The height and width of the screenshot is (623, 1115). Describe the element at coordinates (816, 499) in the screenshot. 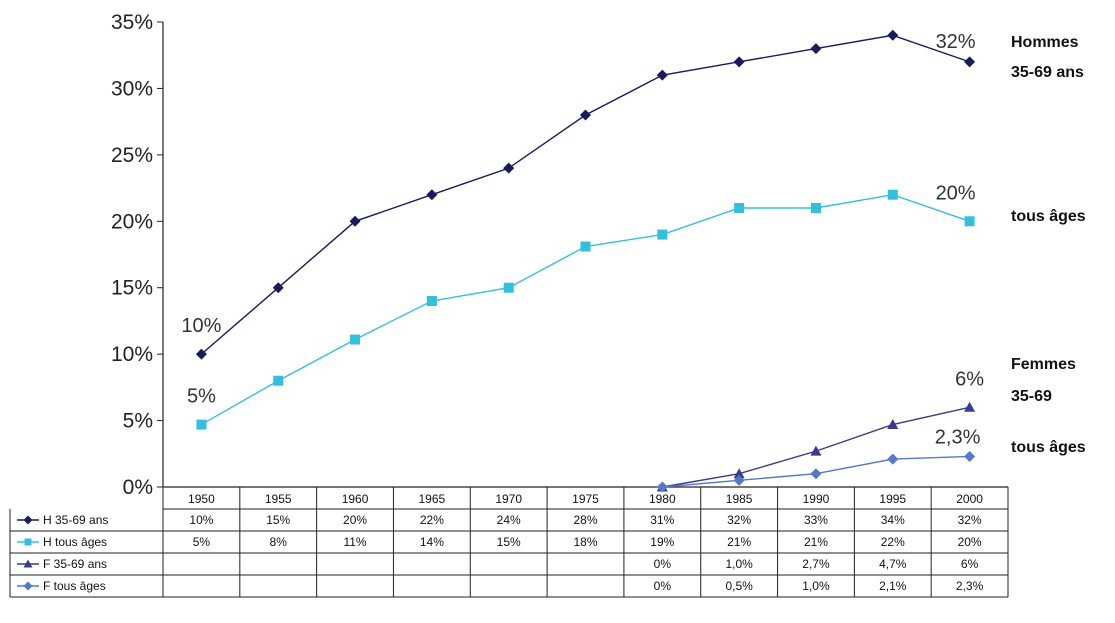

I see `x-tick-label: 1990` at that location.